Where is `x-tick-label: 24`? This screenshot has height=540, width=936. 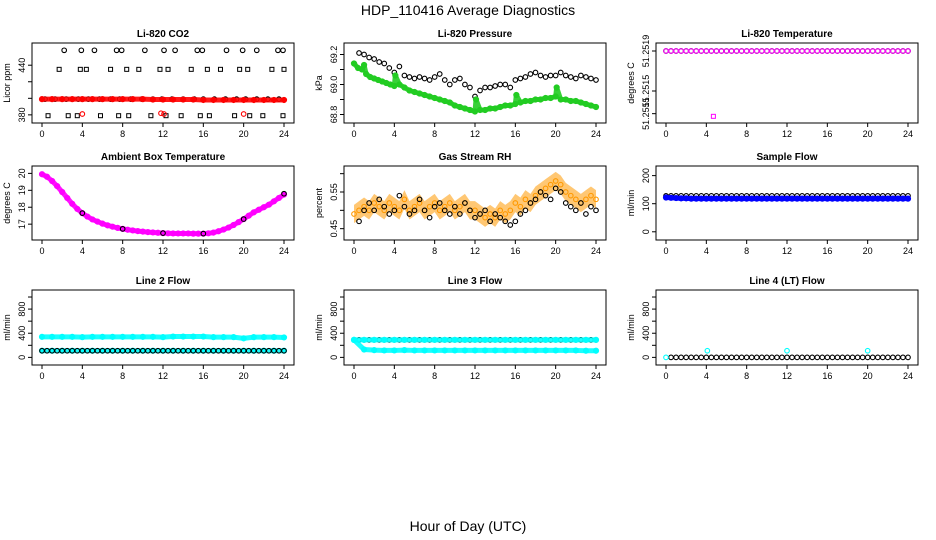
x-tick-label: 24 is located at coordinates (908, 376).